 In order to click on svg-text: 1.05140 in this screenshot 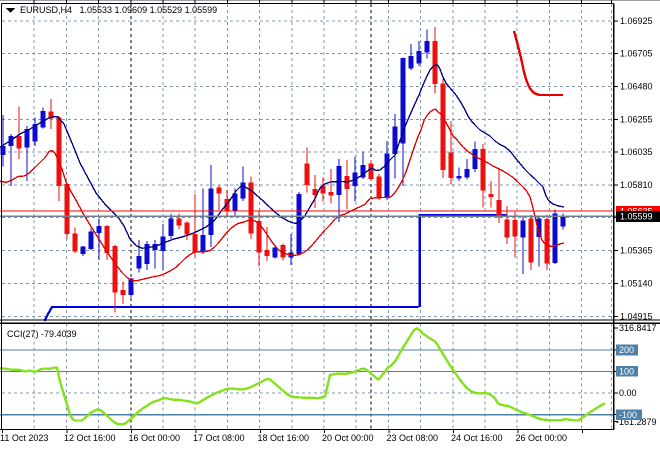, I will do `click(636, 284)`.